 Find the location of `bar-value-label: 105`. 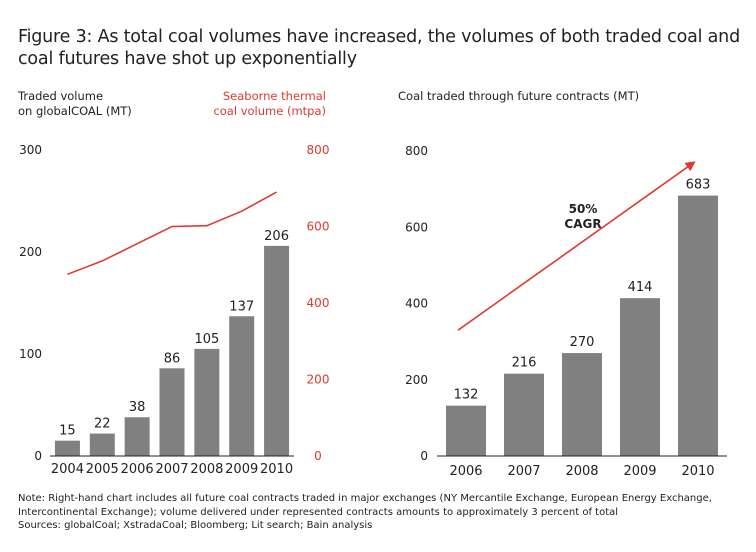

bar-value-label: 105 is located at coordinates (206, 339).